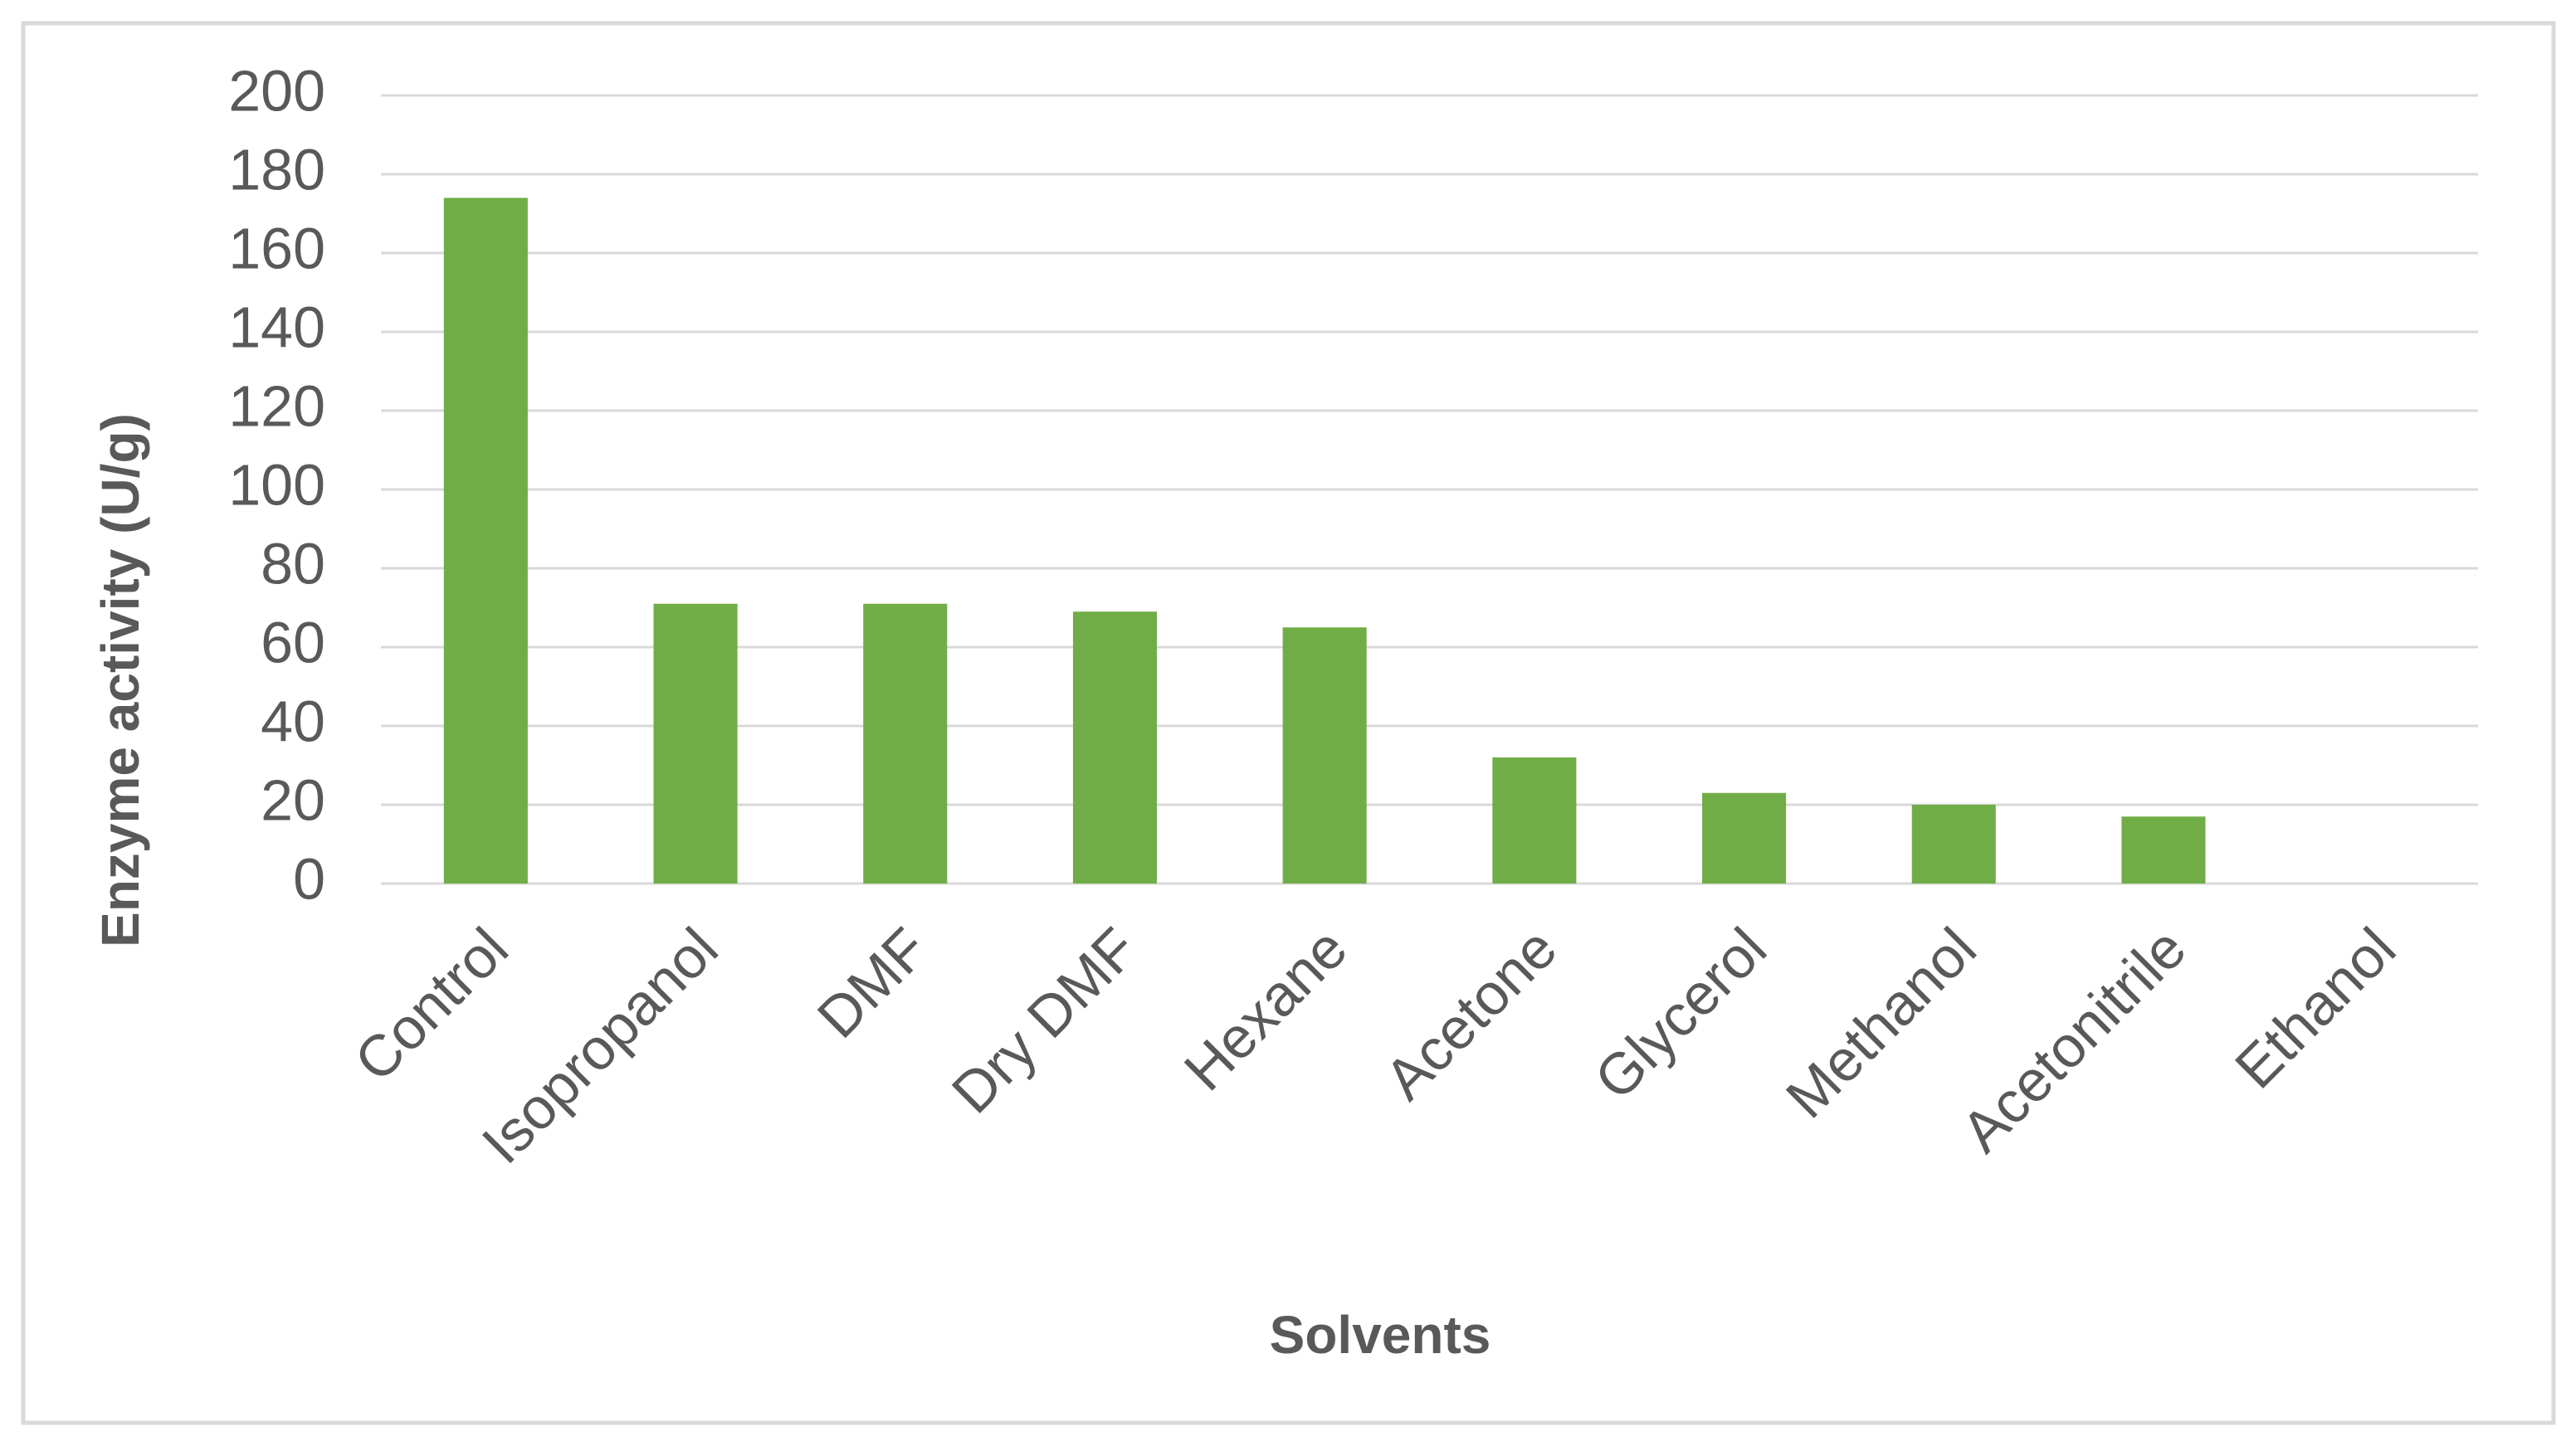 The width and height of the screenshot is (2576, 1451). Describe the element at coordinates (293, 642) in the screenshot. I see `y-tick-label: 60` at that location.